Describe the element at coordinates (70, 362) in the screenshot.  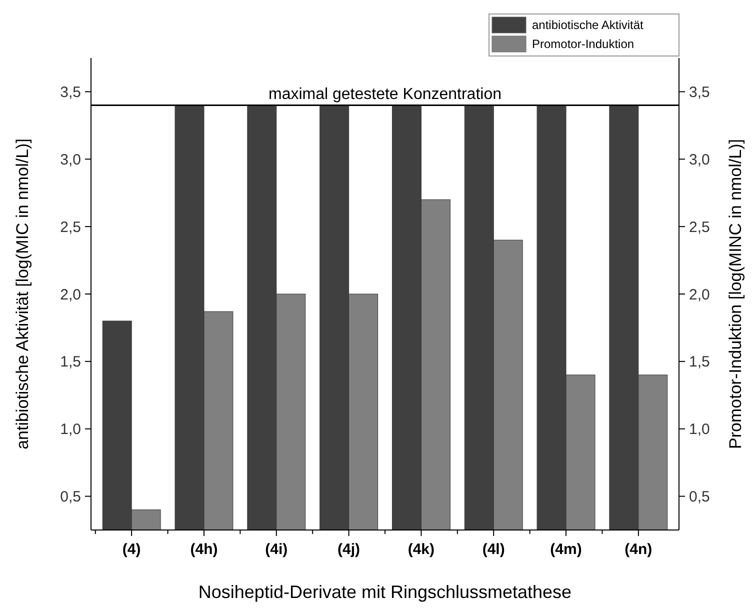
I see `y-tick-label: 1,5` at that location.